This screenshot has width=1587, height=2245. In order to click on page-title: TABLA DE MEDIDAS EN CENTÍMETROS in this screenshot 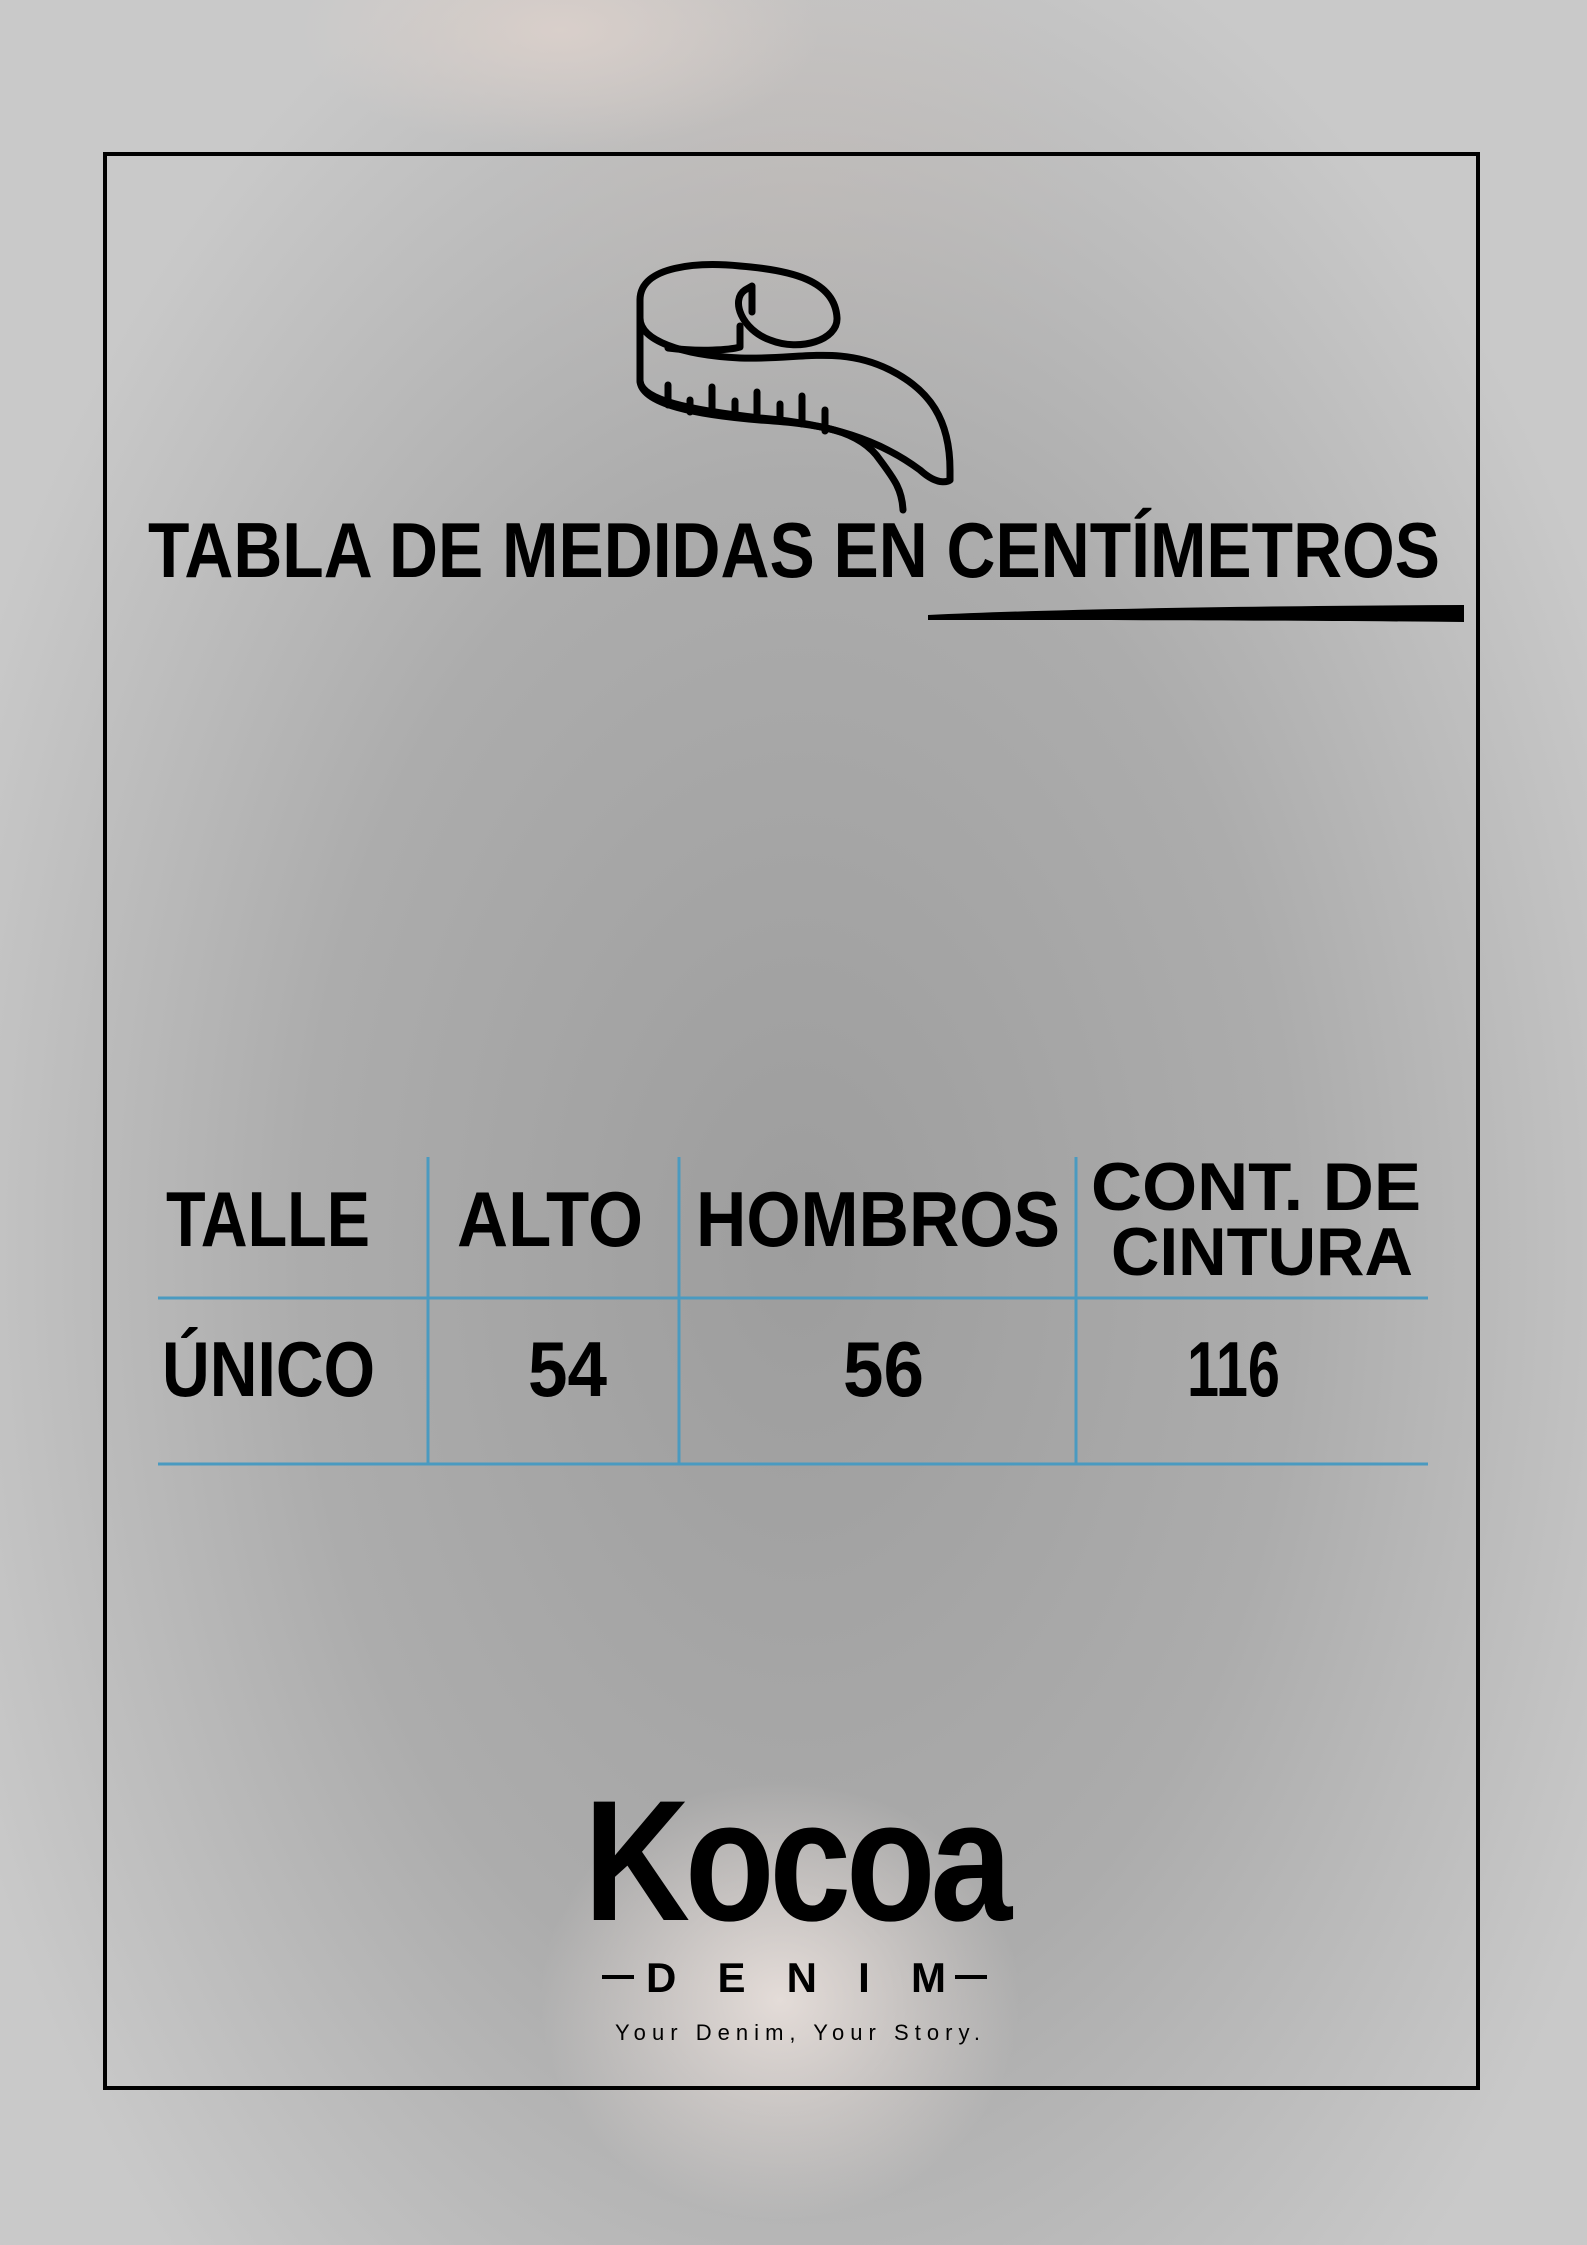, I will do `click(794, 550)`.